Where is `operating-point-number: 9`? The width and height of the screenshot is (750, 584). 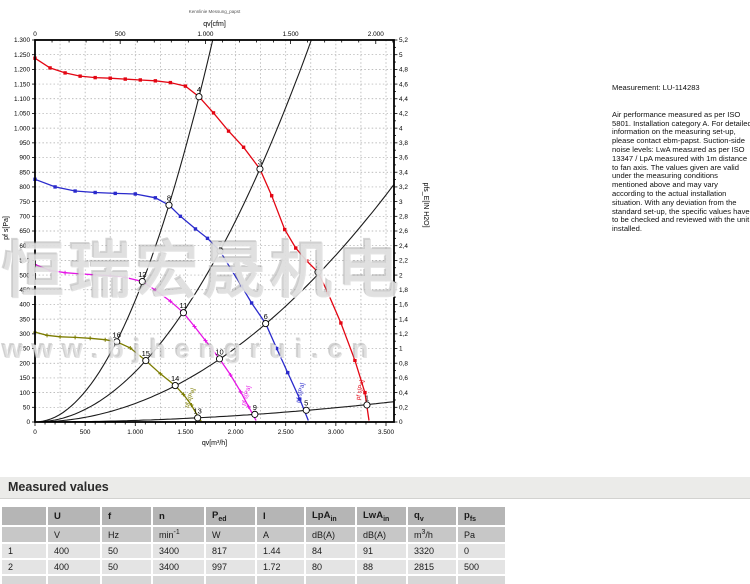 operating-point-number: 9 is located at coordinates (255, 407).